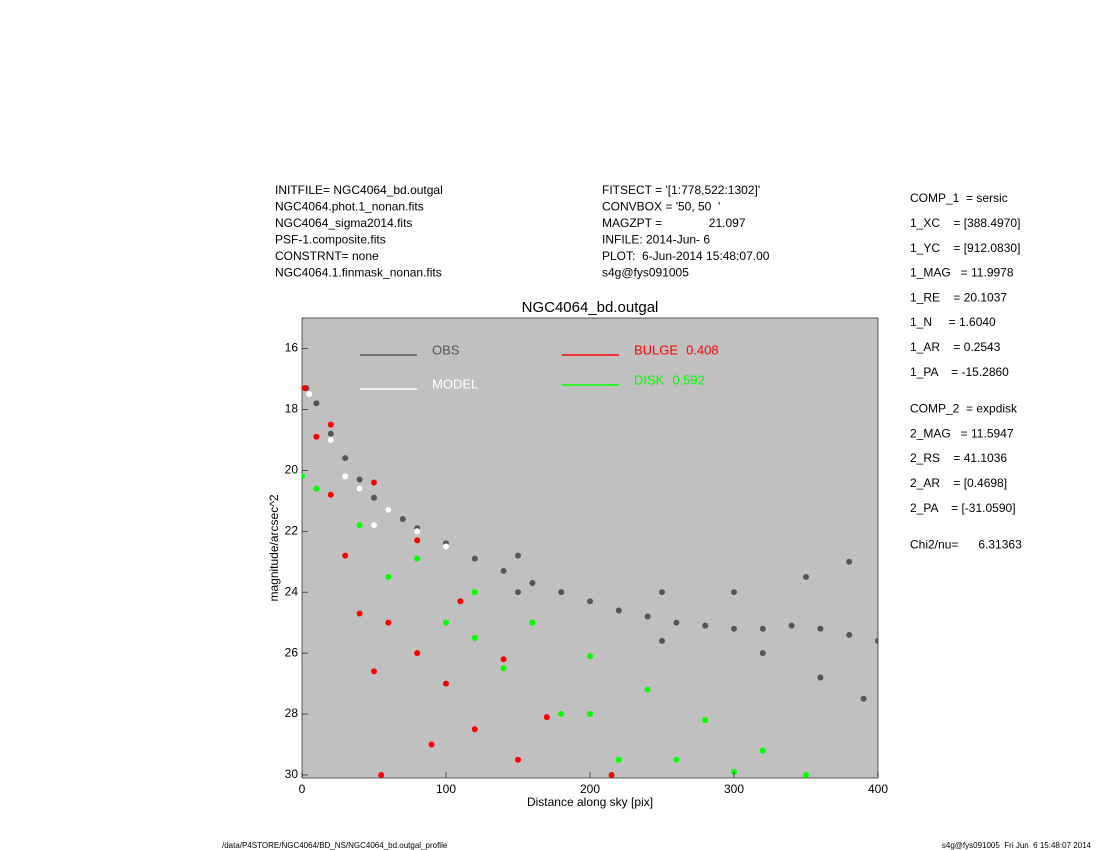 Image resolution: width=1100 pixels, height=850 pixels. I want to click on chart-title: NGC4064_bd.outgal, so click(590, 307).